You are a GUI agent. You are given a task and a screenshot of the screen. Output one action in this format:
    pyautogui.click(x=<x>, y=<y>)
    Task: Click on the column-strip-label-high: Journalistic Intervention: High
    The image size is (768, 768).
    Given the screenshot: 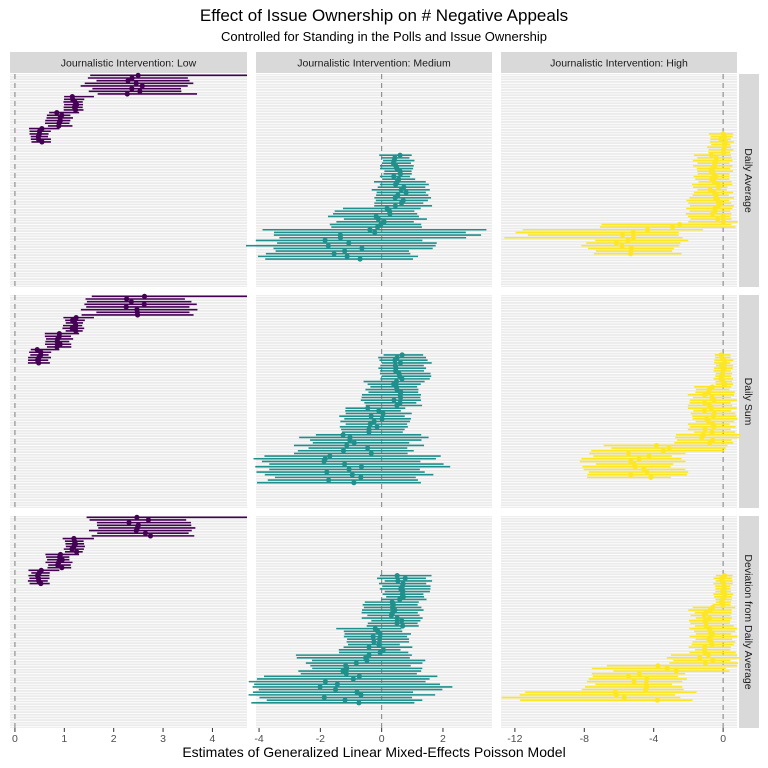 What is the action you would take?
    pyautogui.click(x=619, y=64)
    